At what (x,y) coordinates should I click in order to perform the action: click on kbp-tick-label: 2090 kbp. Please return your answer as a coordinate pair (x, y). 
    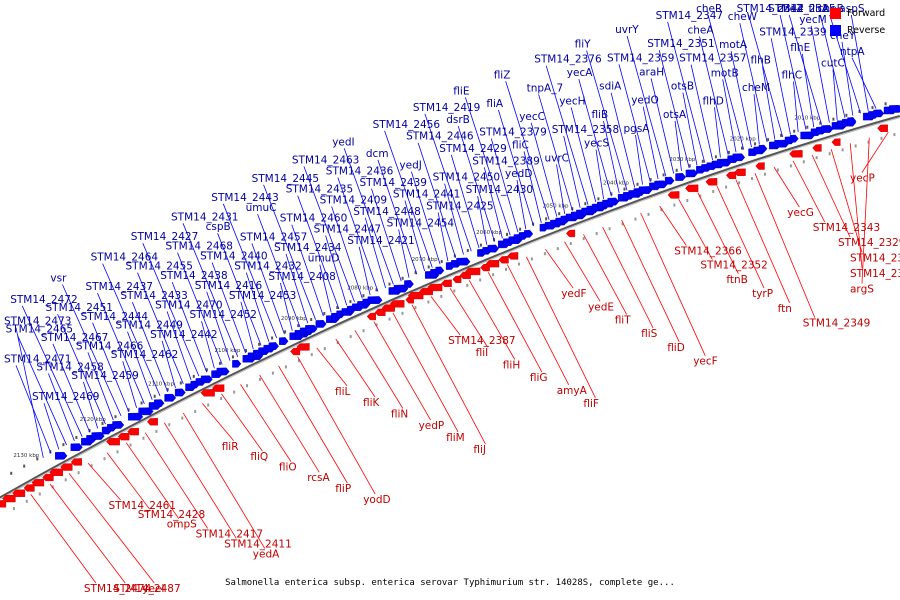
    Looking at the image, I should click on (294, 319).